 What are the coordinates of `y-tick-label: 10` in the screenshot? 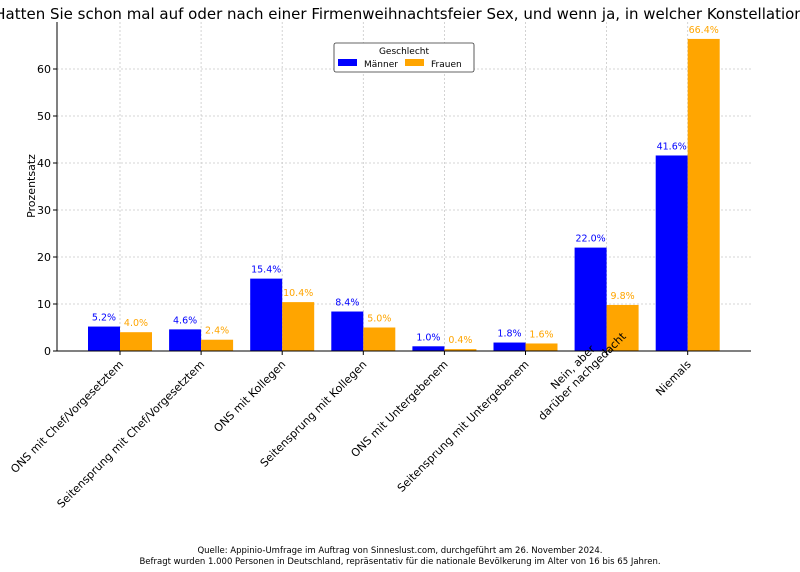 It's located at (44, 304).